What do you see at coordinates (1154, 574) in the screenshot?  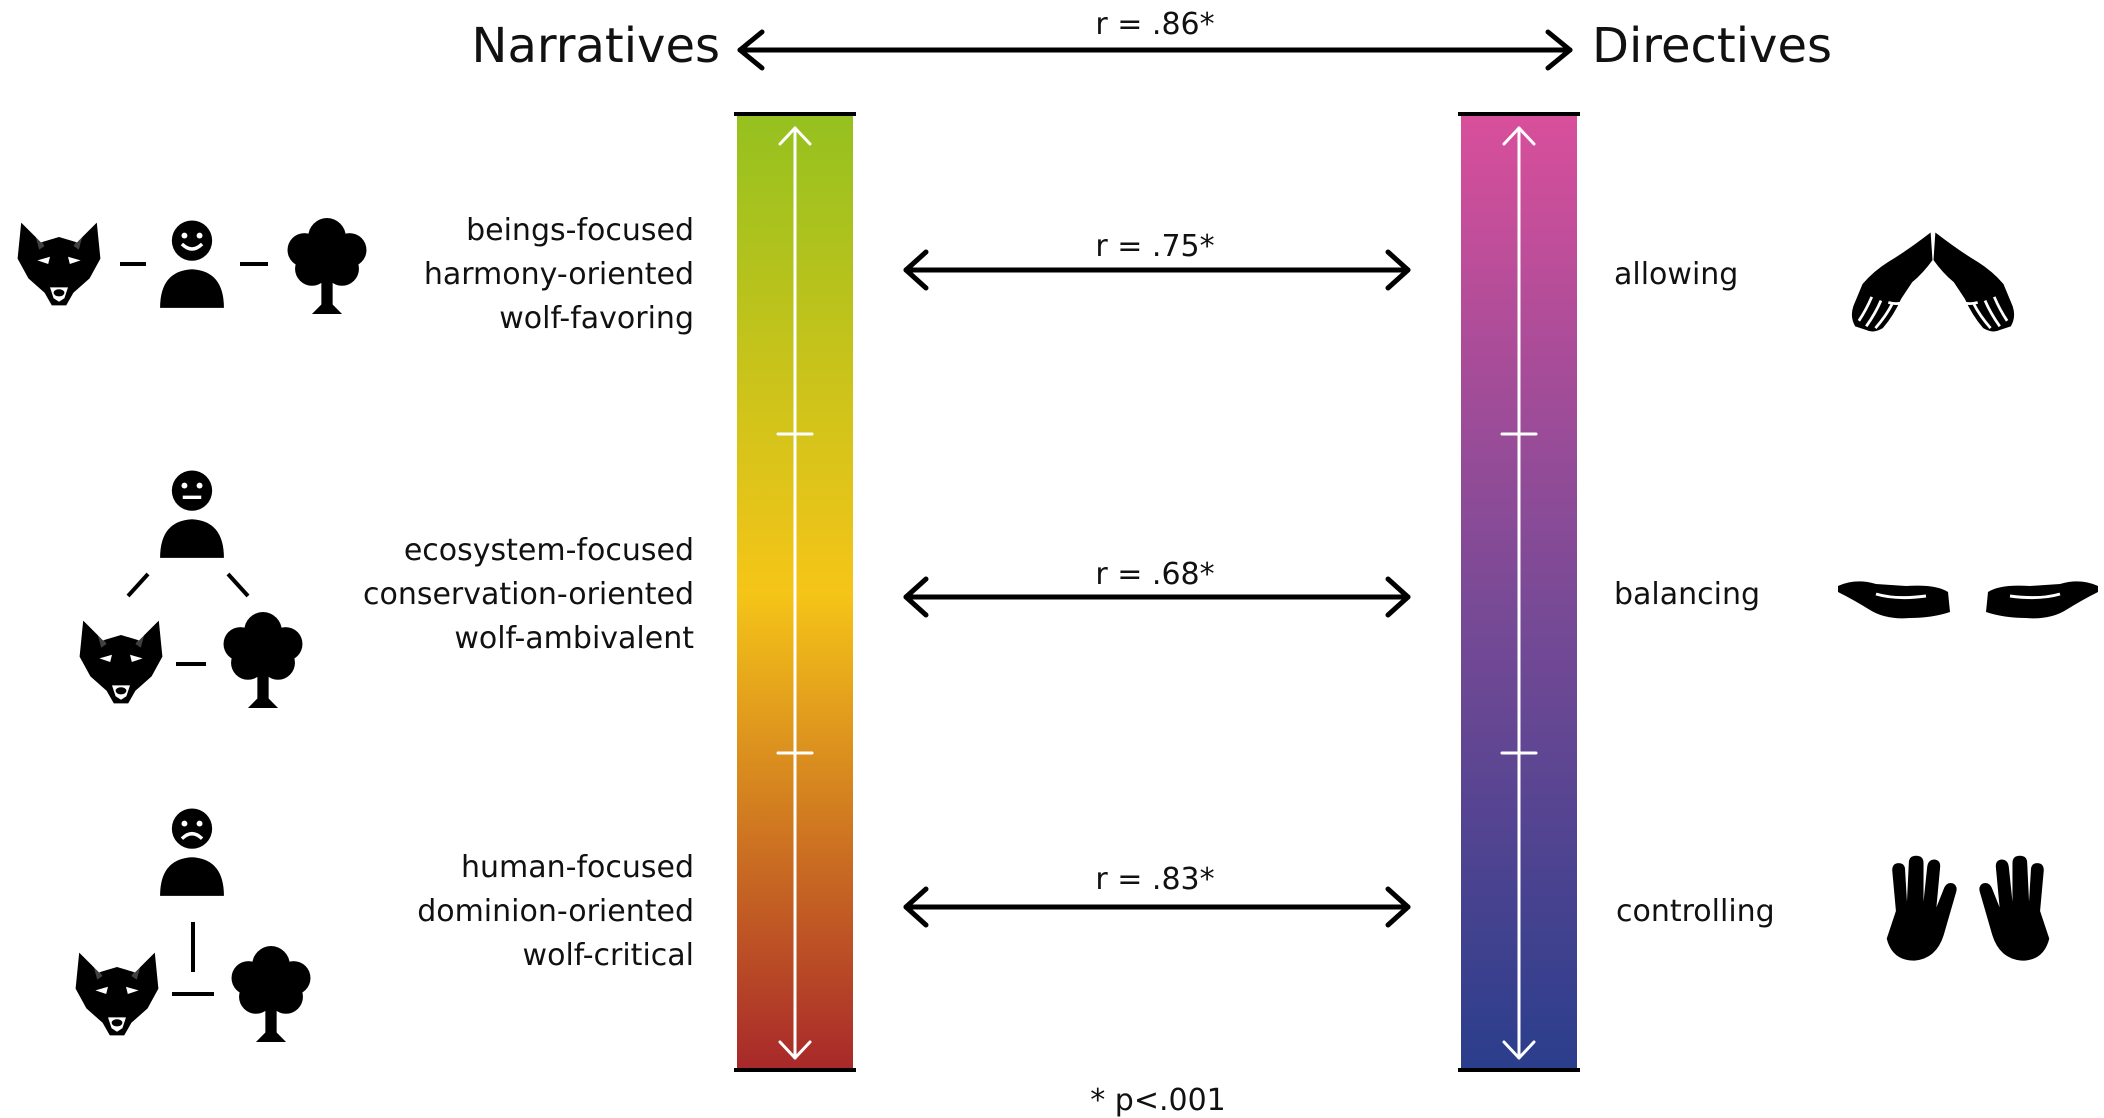 I see `middle-correlation-label: r = .68*` at bounding box center [1154, 574].